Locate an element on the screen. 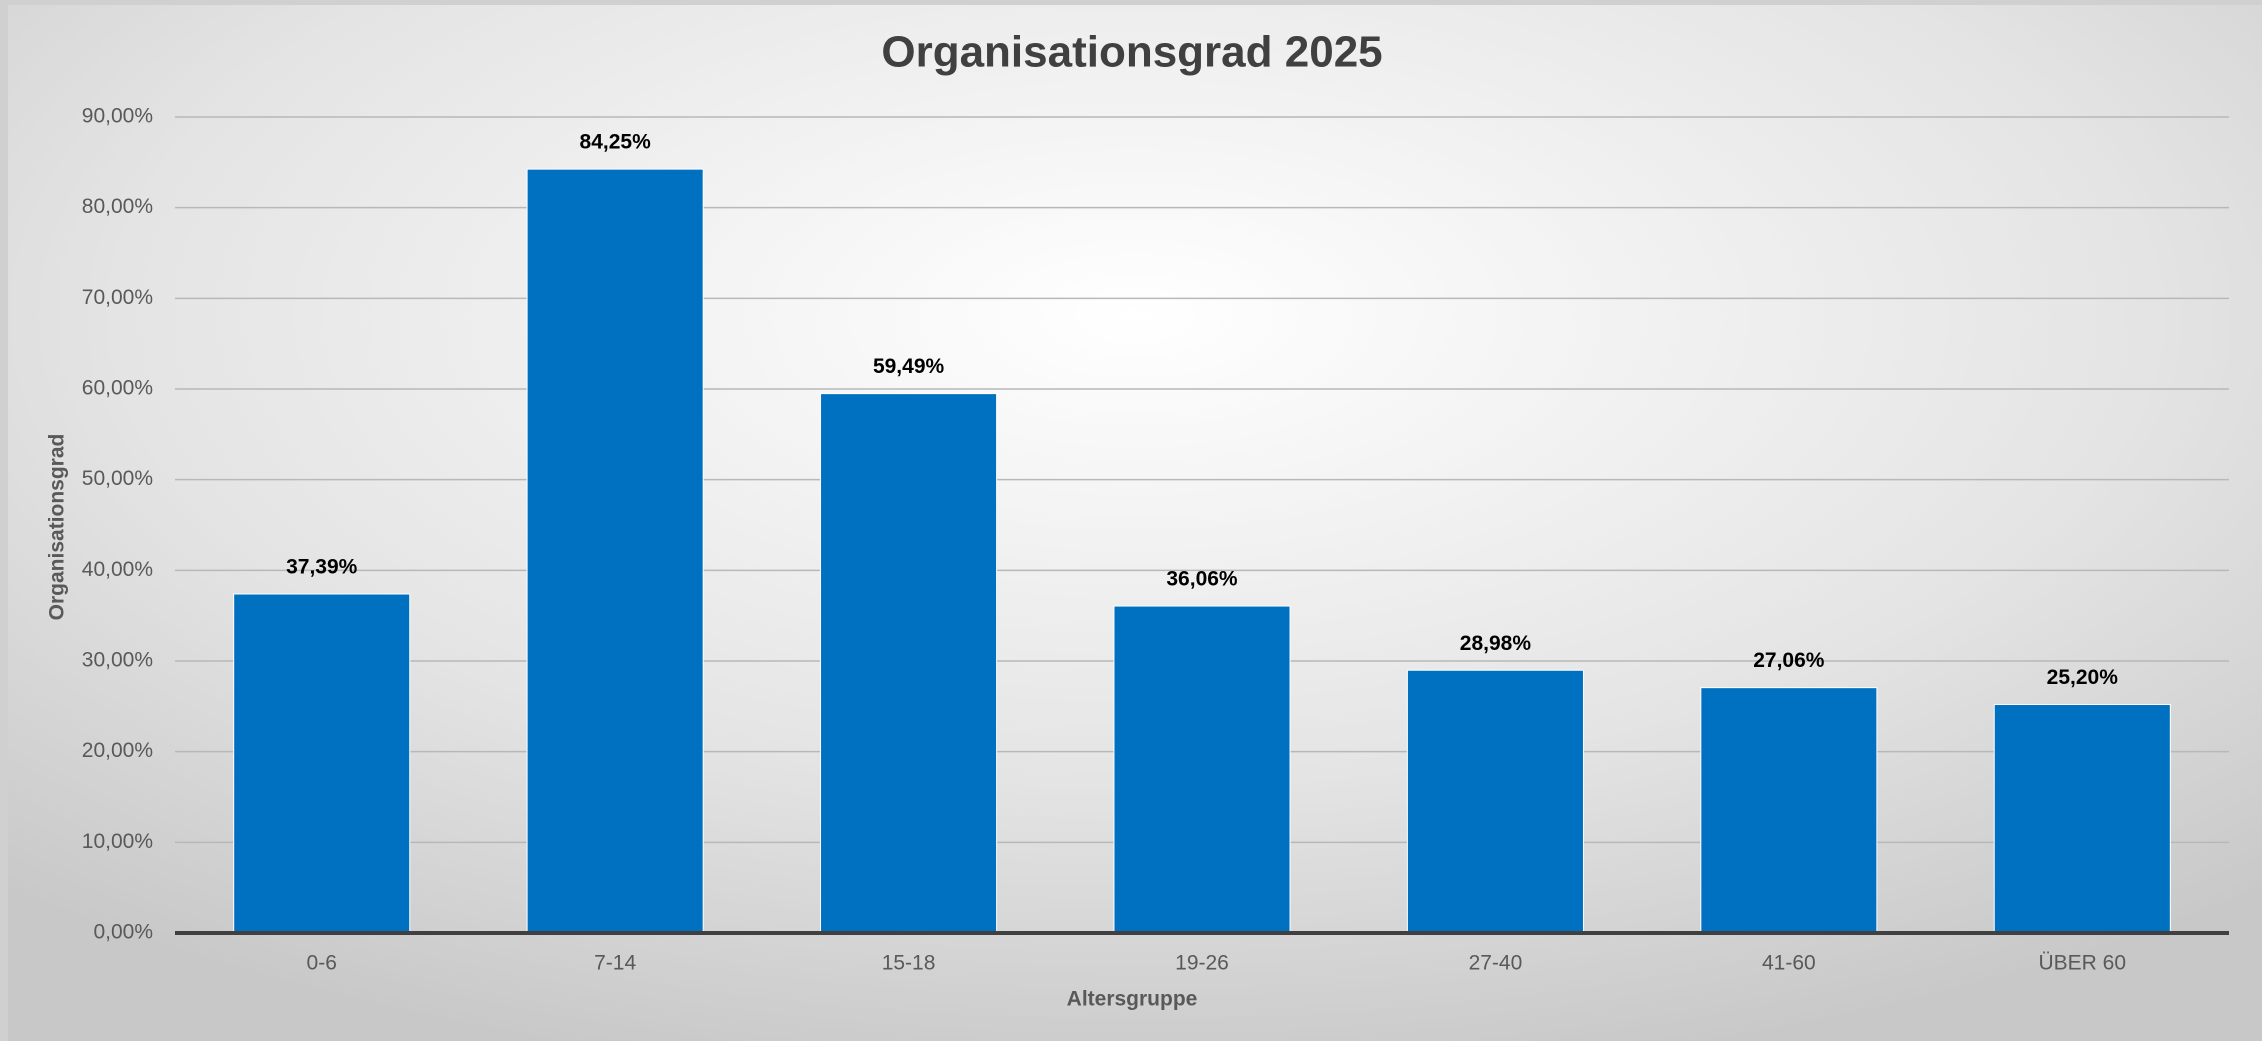 The width and height of the screenshot is (2262, 1041). data-label: 37,39% is located at coordinates (322, 567).